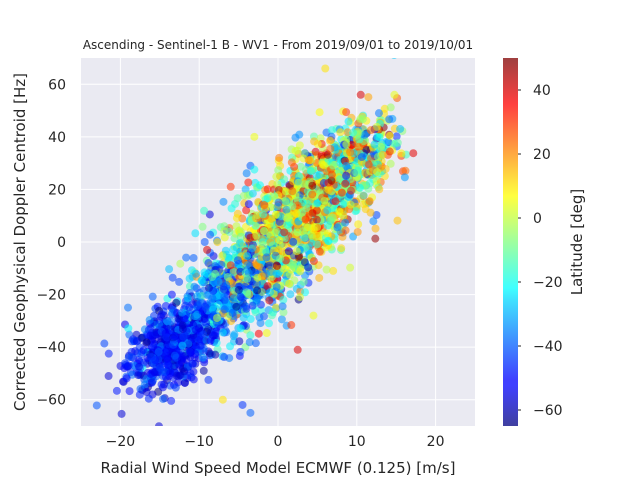 The width and height of the screenshot is (640, 480). I want to click on y-tick-label: 20, so click(57, 190).